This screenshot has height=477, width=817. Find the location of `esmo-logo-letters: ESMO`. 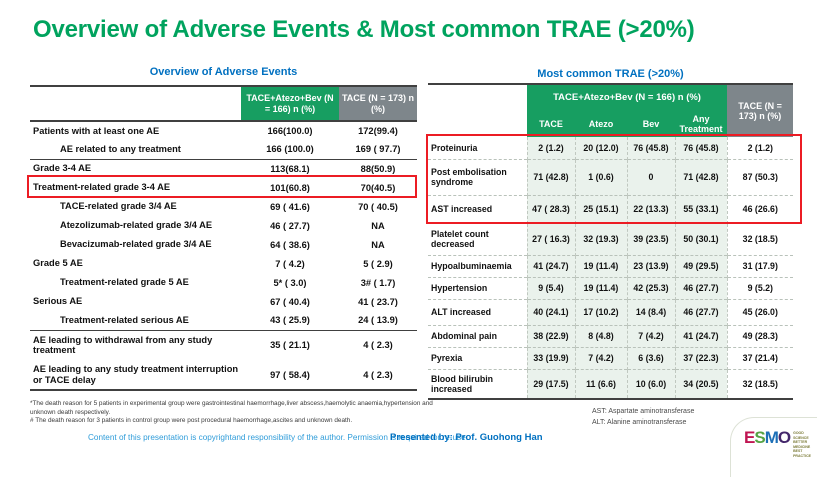

esmo-logo-letters: ESMO is located at coordinates (767, 437).